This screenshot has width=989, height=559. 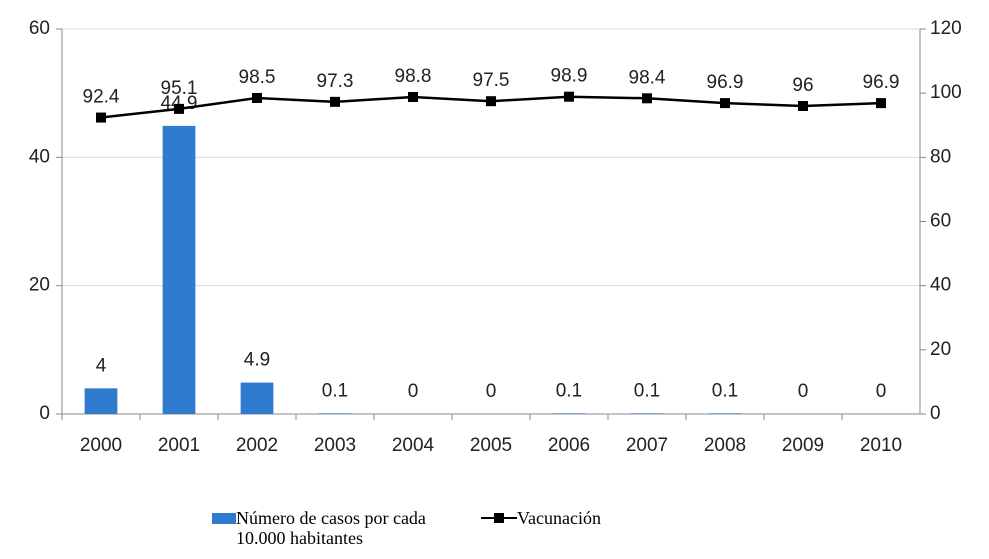 I want to click on y2-tick-label: 0, so click(x=935, y=413).